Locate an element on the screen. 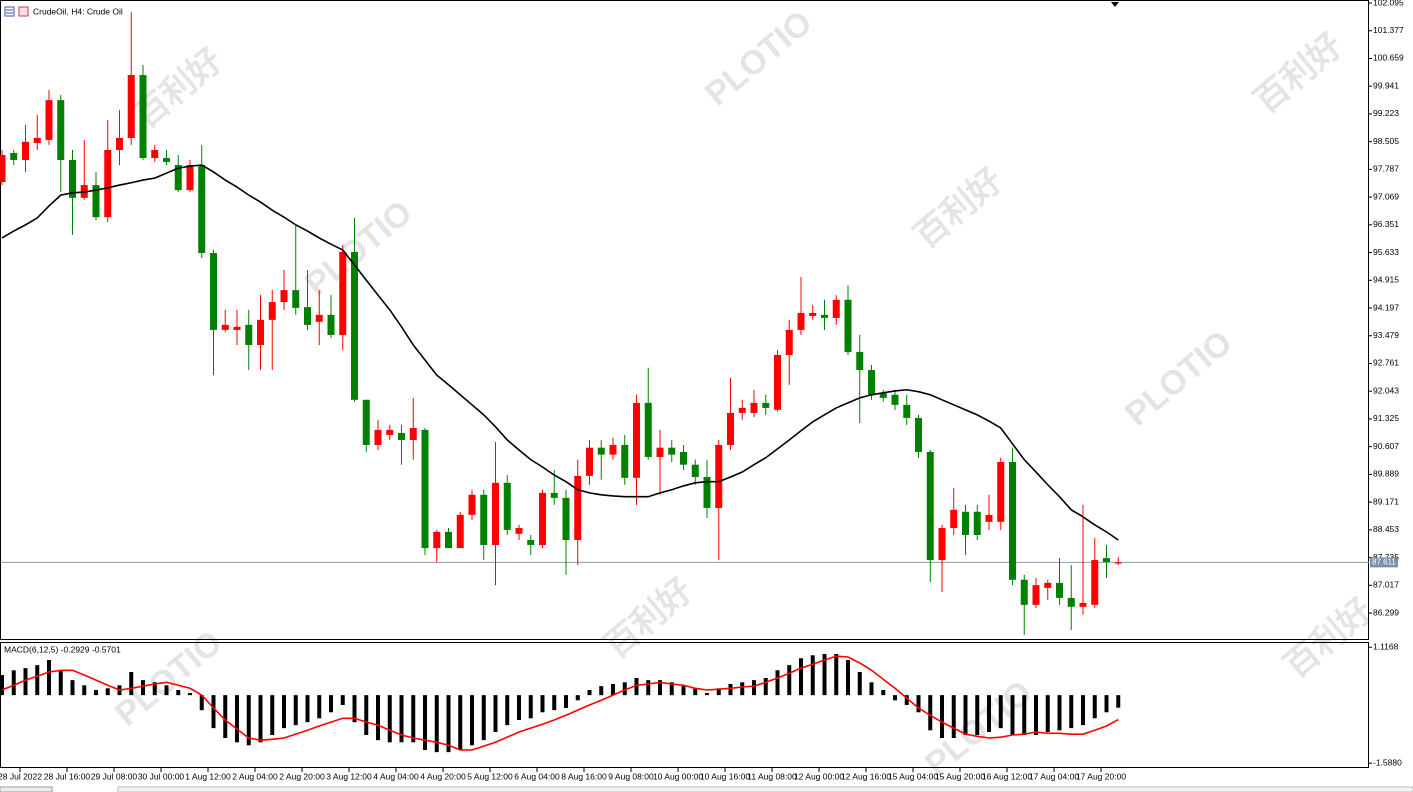 Image resolution: width=1413 pixels, height=792 pixels. x-tick-label: 5 Aug 12:00 is located at coordinates (490, 776).